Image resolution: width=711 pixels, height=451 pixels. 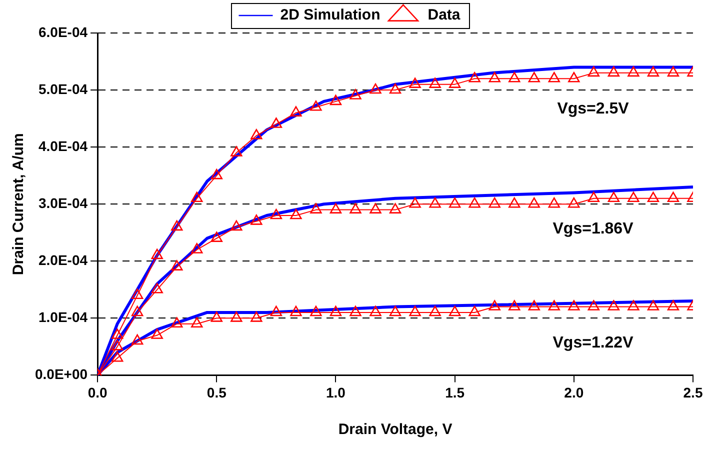 I want to click on annotation: Vgs=2.5V, so click(x=593, y=109).